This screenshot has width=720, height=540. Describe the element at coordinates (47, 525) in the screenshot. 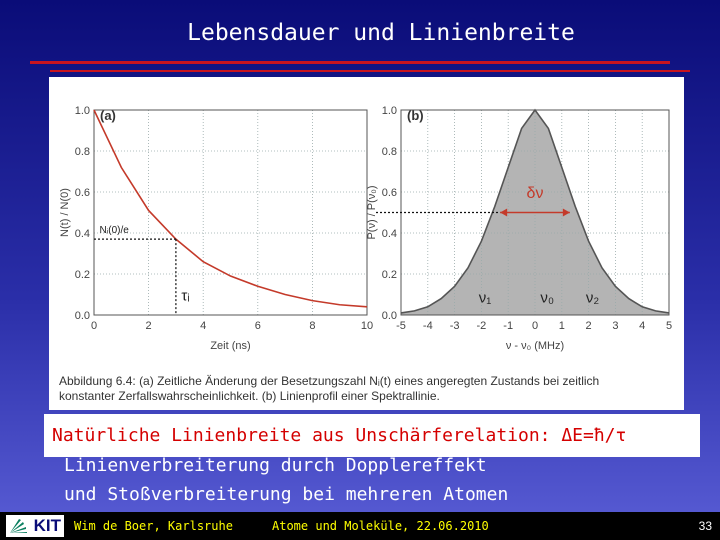

I see `kit-logo-text: KIT` at that location.